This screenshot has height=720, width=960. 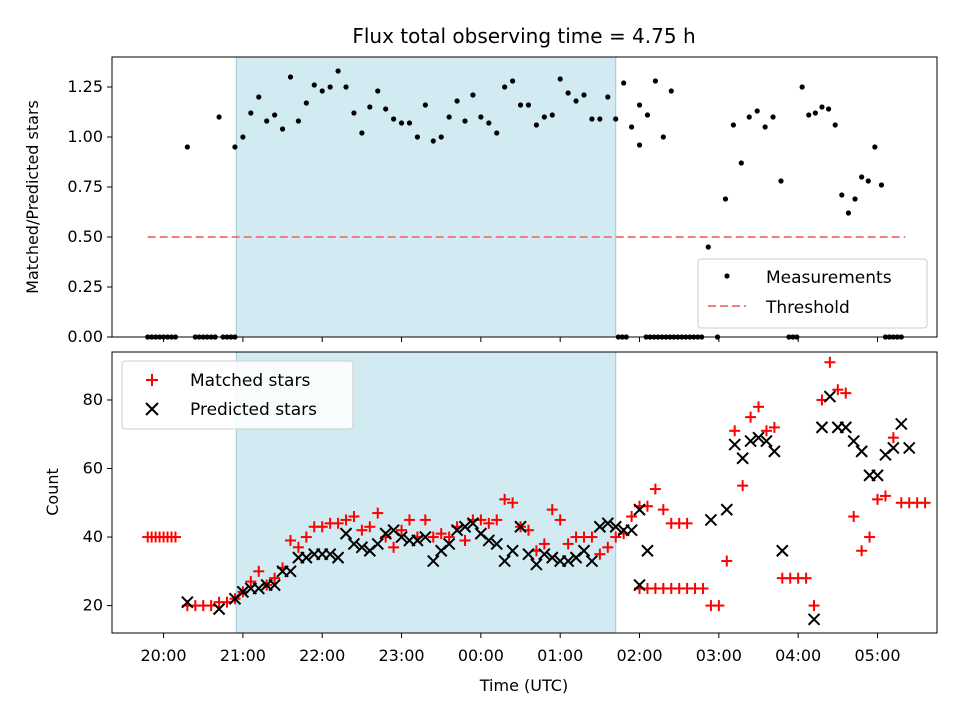 What do you see at coordinates (481, 655) in the screenshot?
I see `x-tick-label: 00:00` at bounding box center [481, 655].